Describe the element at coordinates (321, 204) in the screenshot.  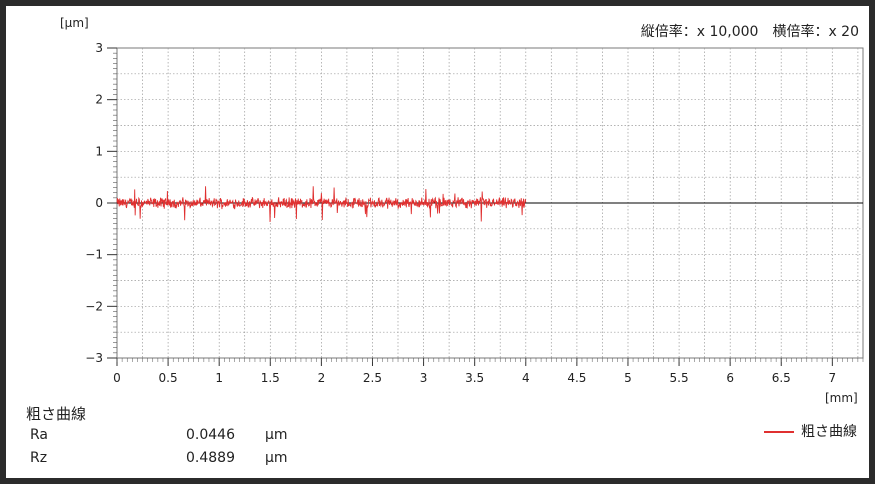
I see `series-line-roughness` at that location.